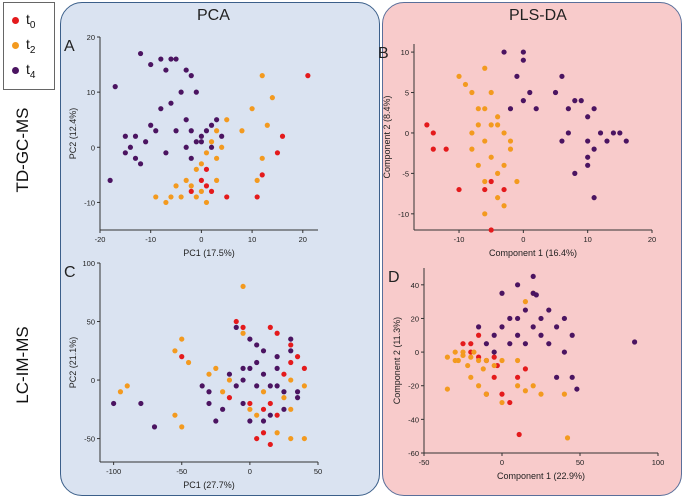  What do you see at coordinates (32, 50) in the screenshot?
I see `legend-label-t2-sub: 2` at bounding box center [32, 50].